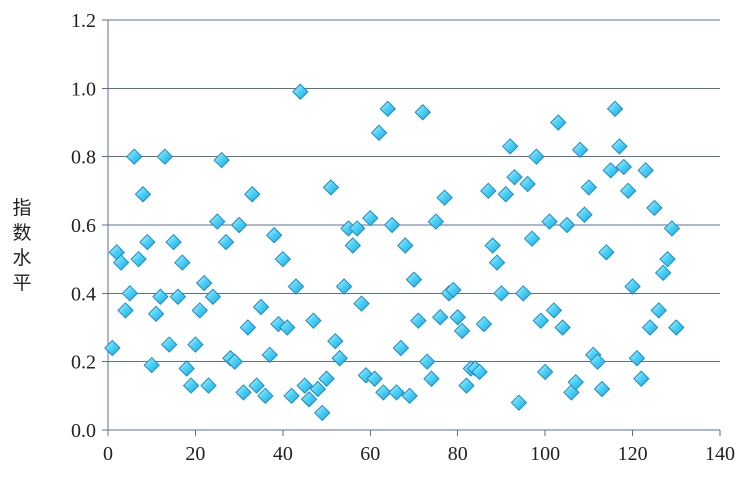 The image size is (750, 481). What do you see at coordinates (83, 89) in the screenshot?
I see `y-tick-label: 1.0` at bounding box center [83, 89].